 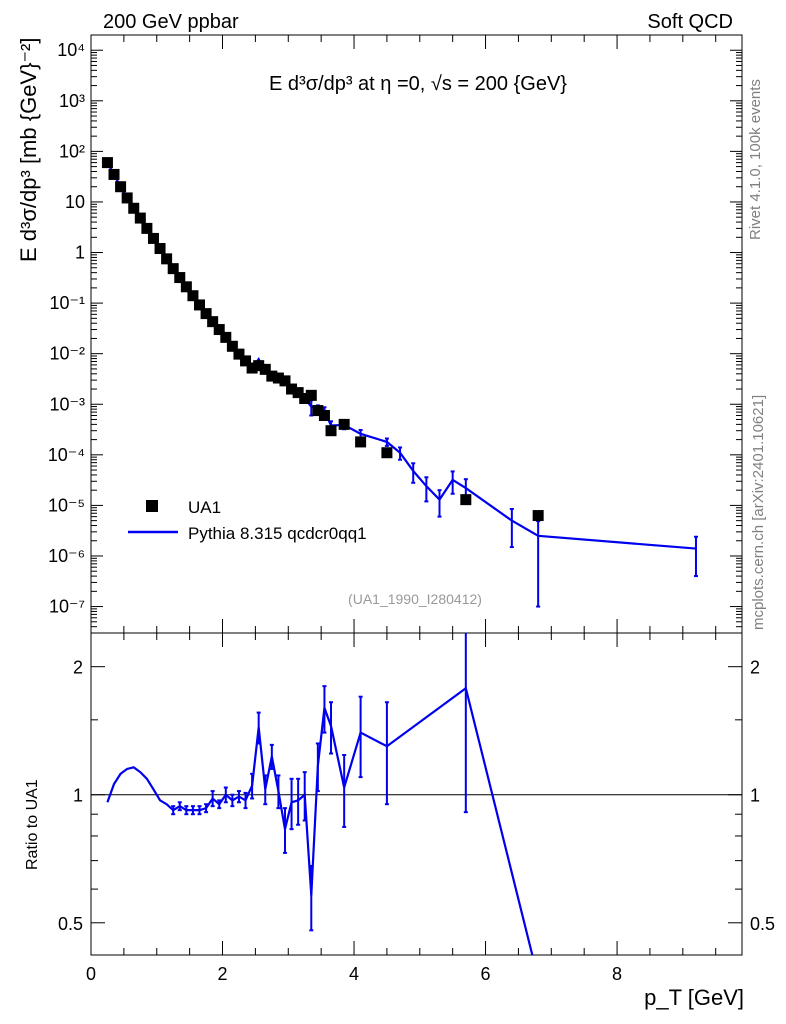 I want to click on ratio-x-tick-label: 0, so click(x=91, y=974).